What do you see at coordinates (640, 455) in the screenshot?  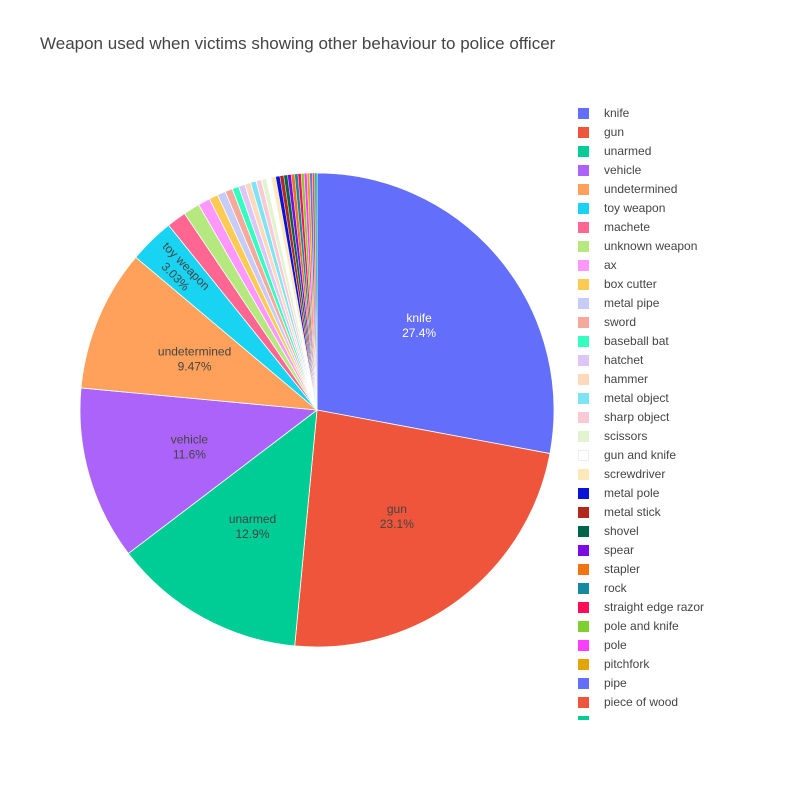 I see `legend-label: gun and knife` at bounding box center [640, 455].